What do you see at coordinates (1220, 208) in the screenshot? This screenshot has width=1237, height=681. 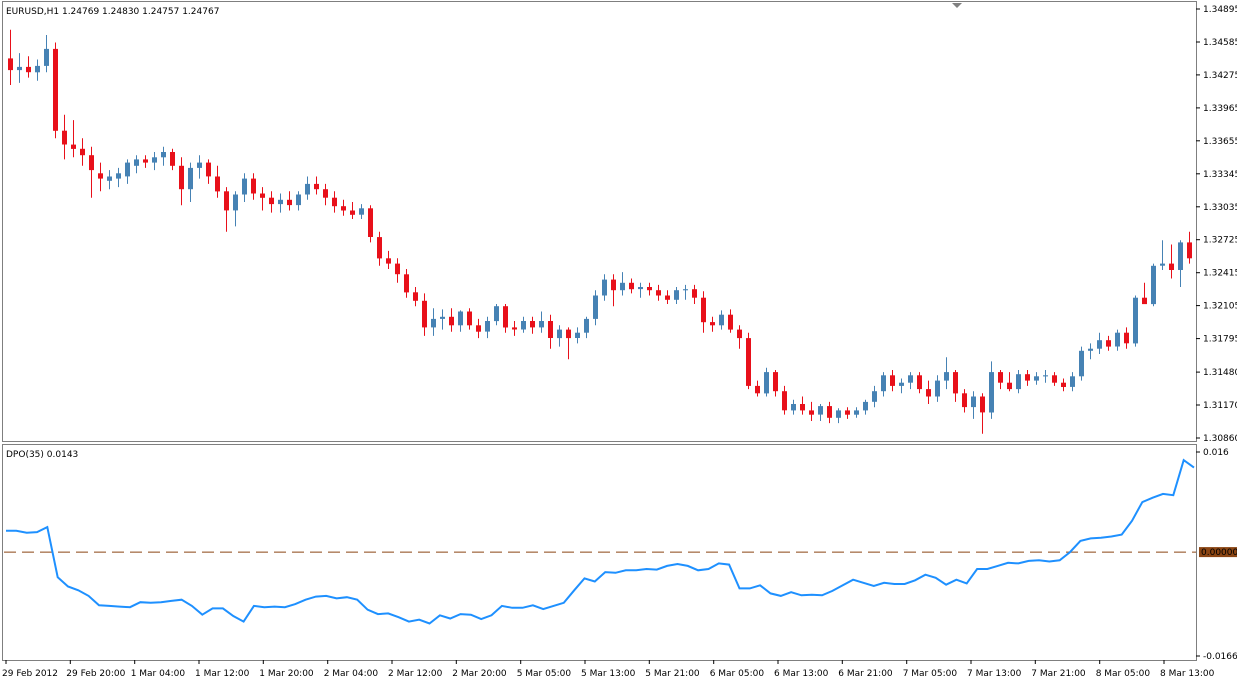 I see `price-tick-label: 1.33035` at bounding box center [1220, 208].